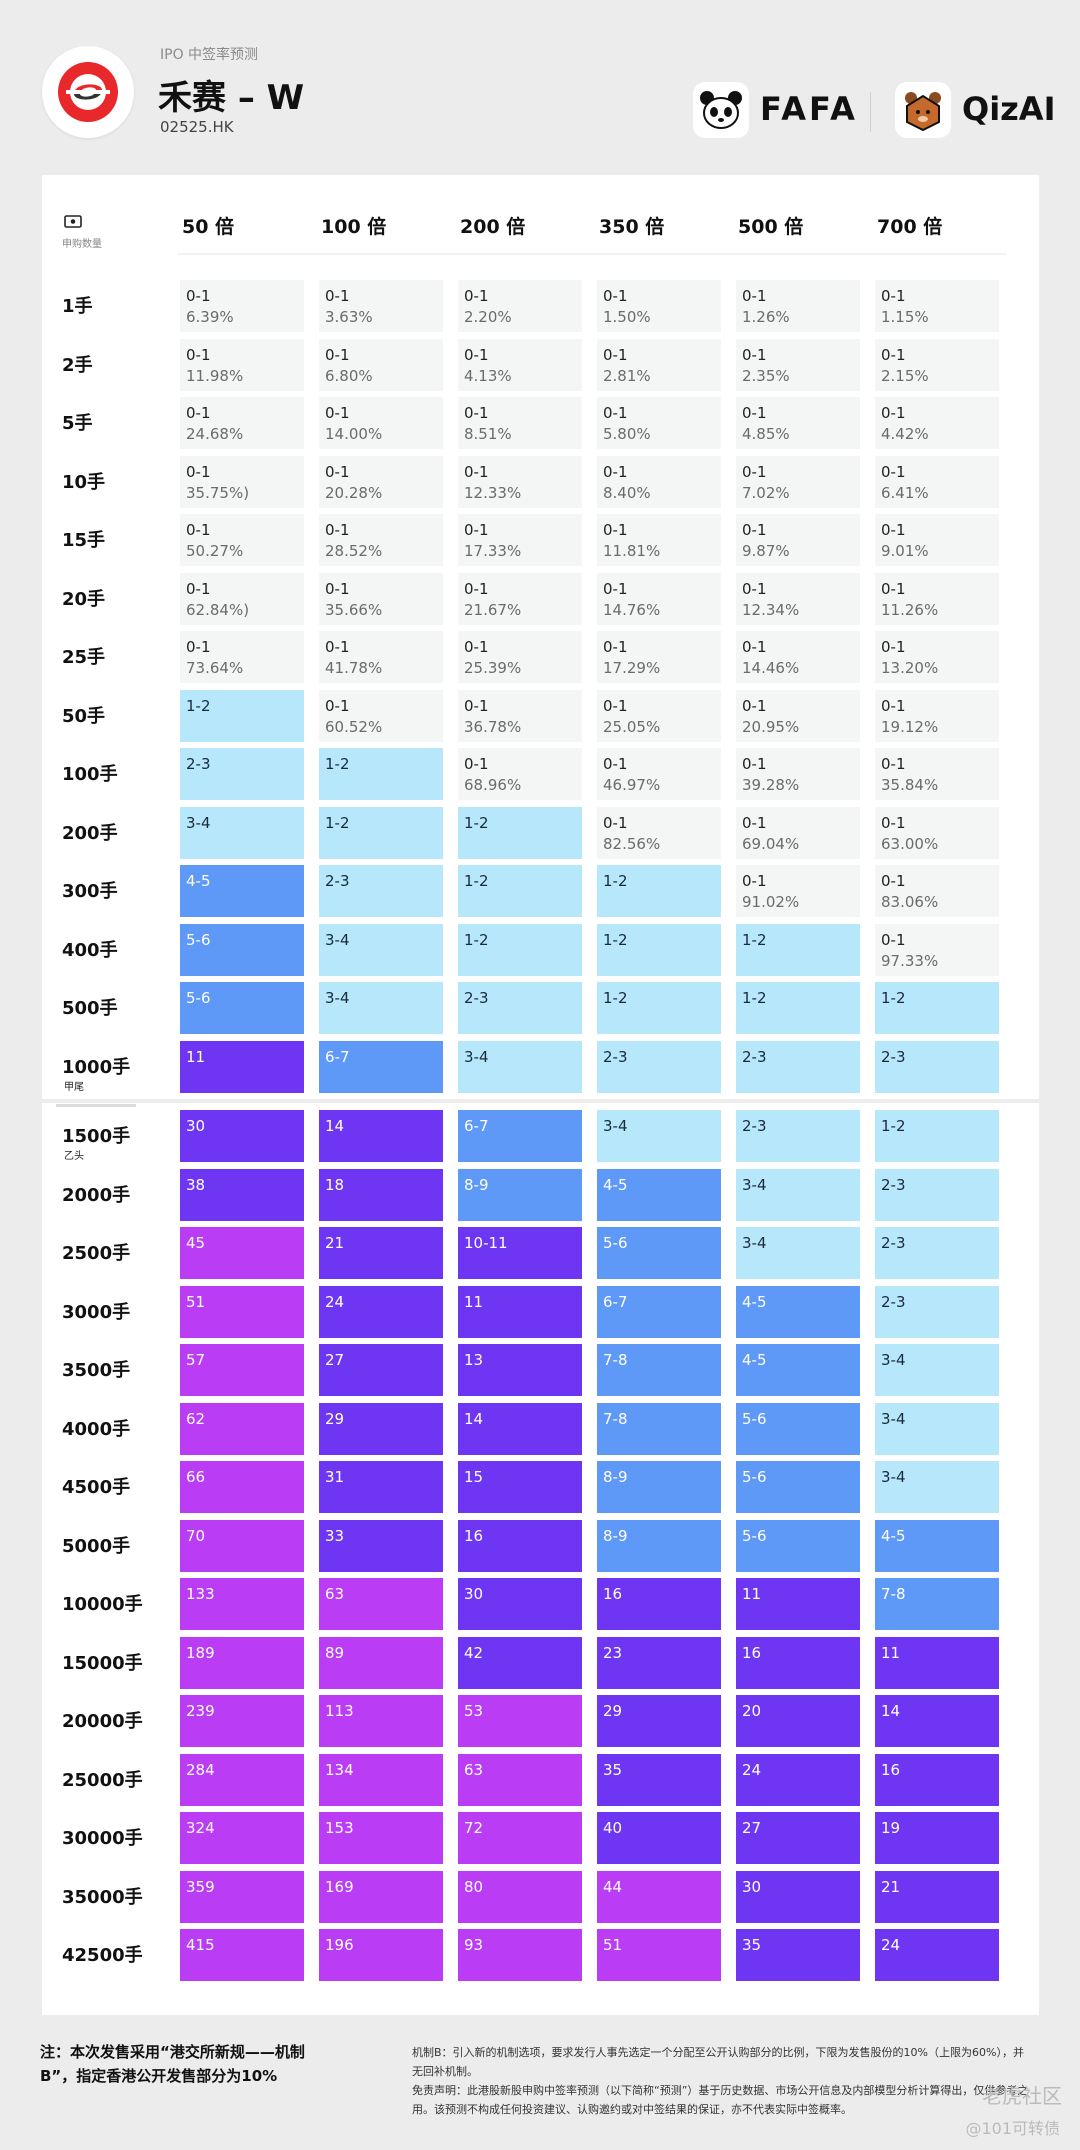 The height and width of the screenshot is (2150, 1080). Describe the element at coordinates (540, 87) in the screenshot. I see `header: IPO 中签率预测 禾赛 – W 02525.HK FAFA QizAI` at that location.